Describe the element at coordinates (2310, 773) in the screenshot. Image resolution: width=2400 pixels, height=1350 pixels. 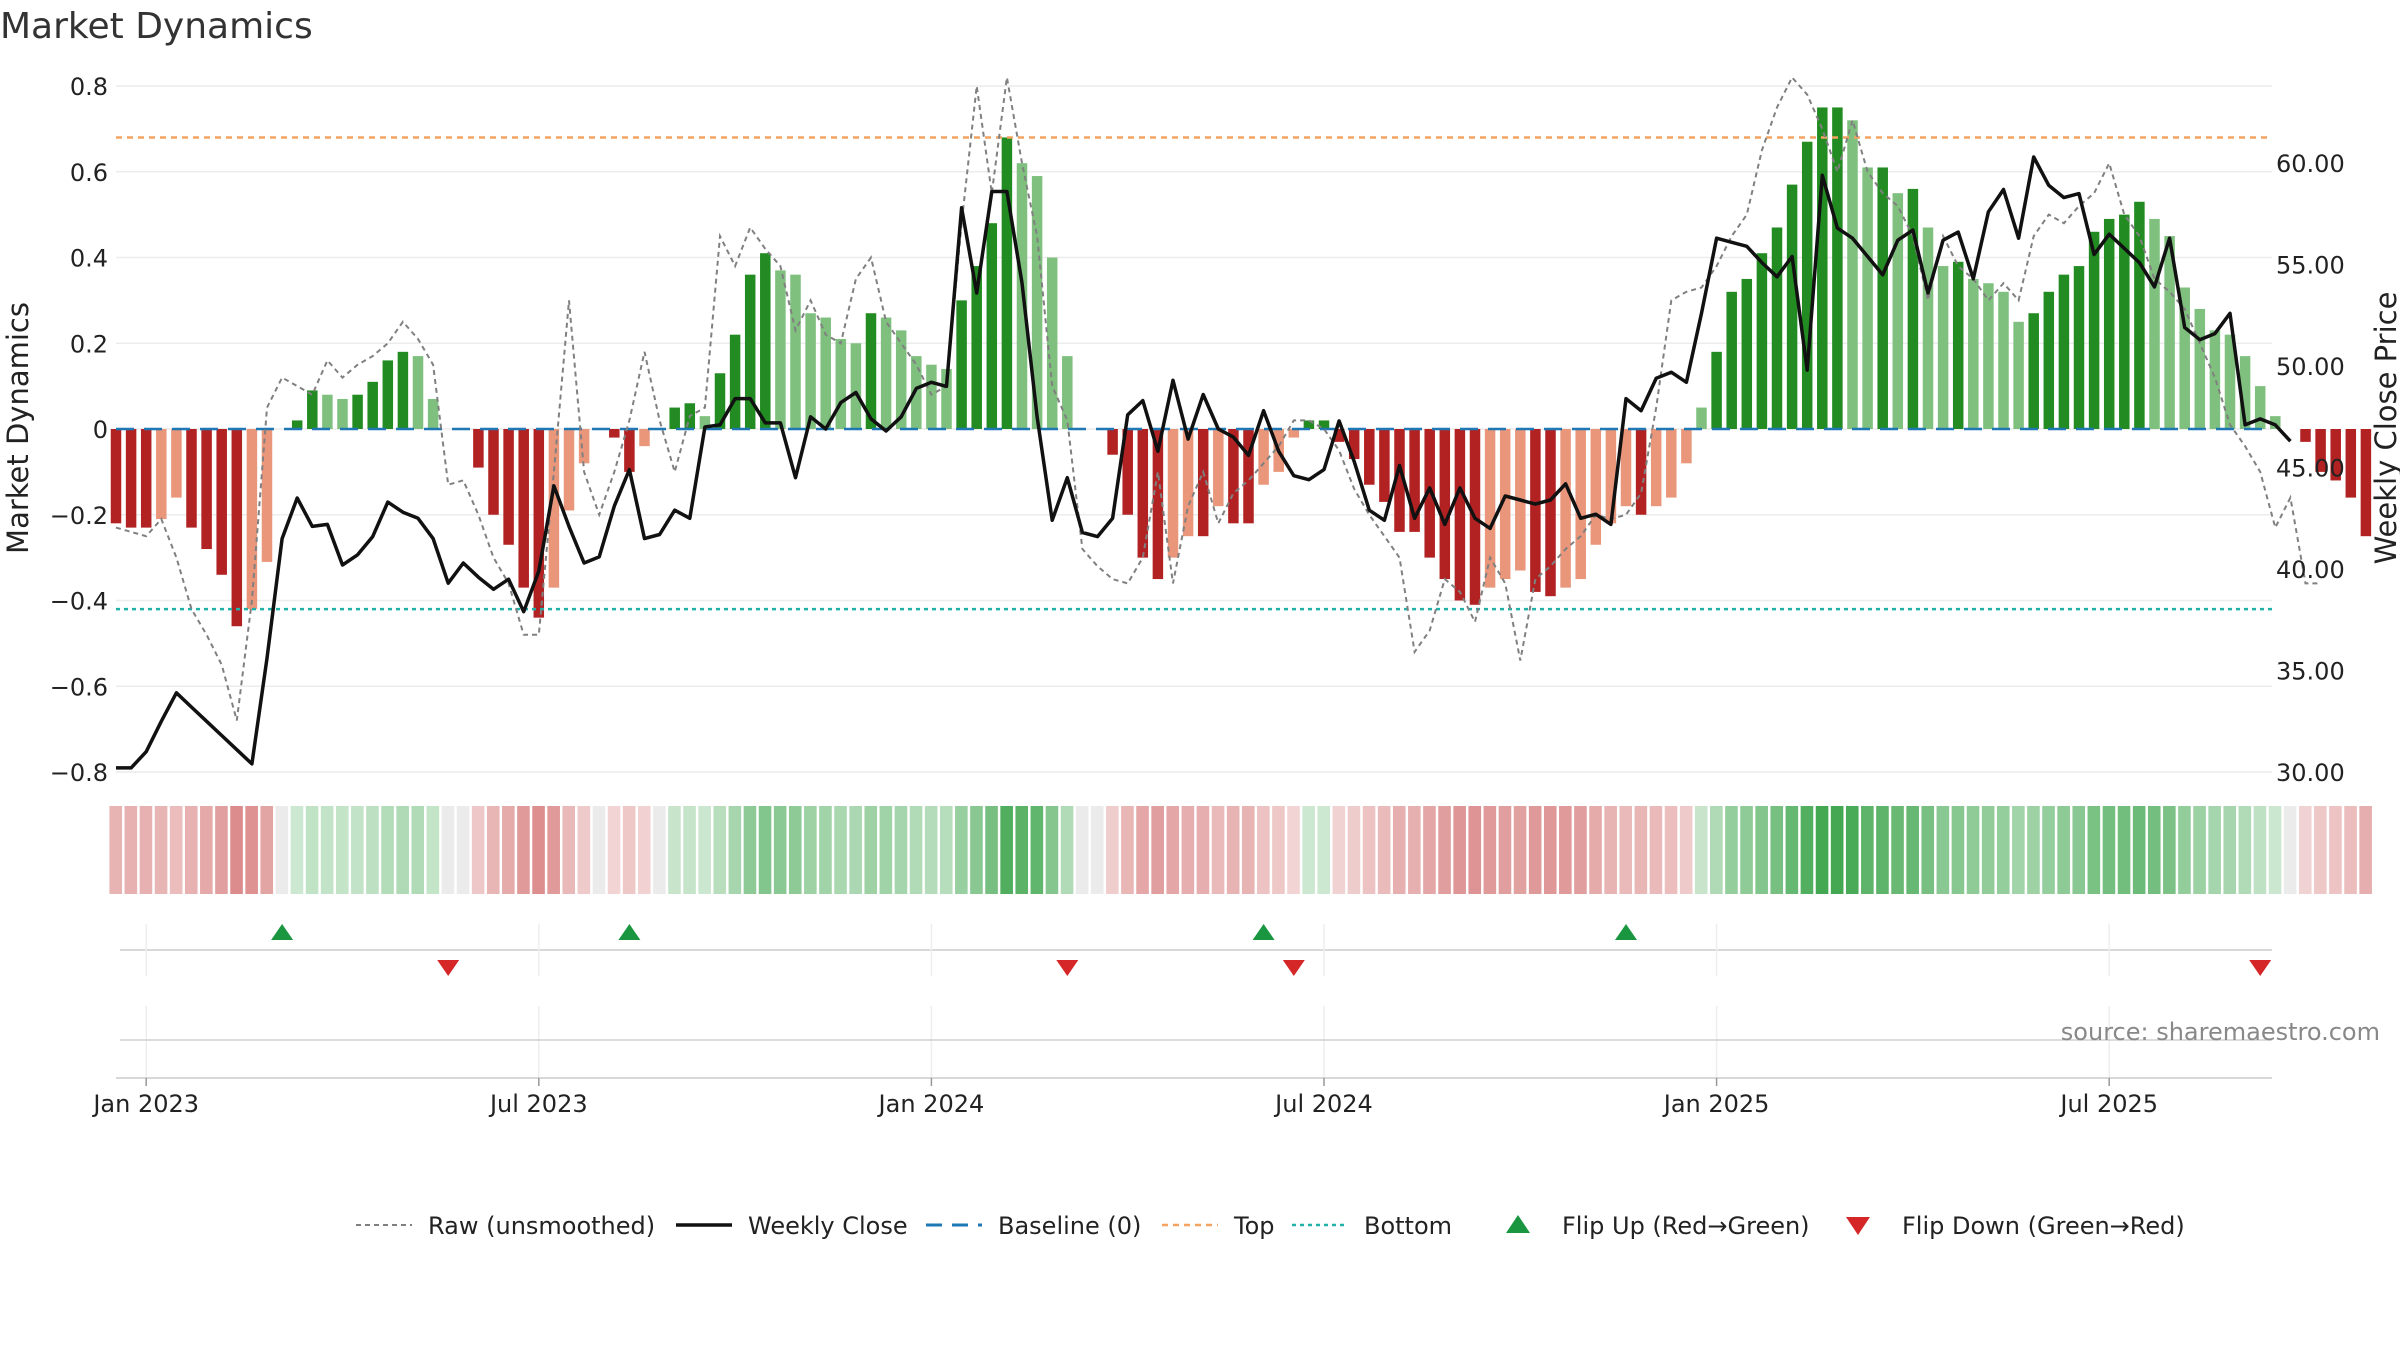
I see `right-tick-label: 30.00` at that location.